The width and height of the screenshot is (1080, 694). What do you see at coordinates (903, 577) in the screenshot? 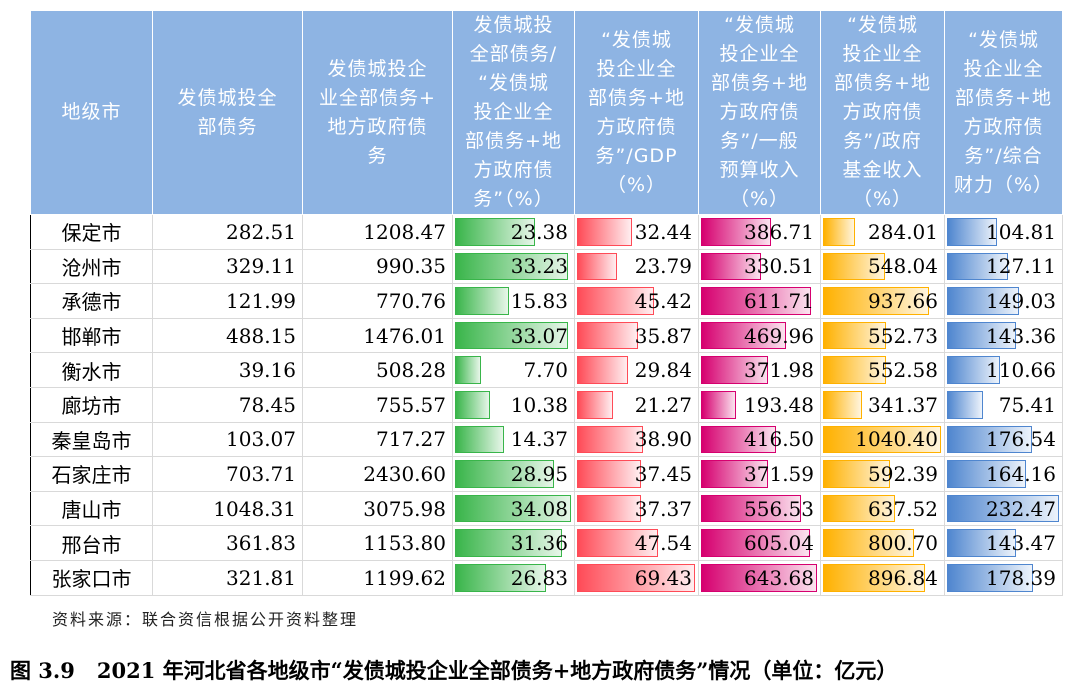
I see `ratio-value: 896.84` at bounding box center [903, 577].